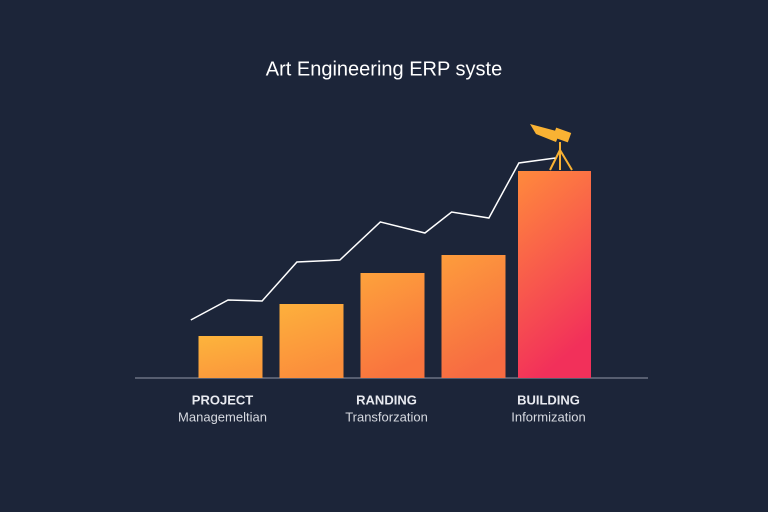 Image resolution: width=768 pixels, height=512 pixels. I want to click on chart-title: Art Engineering ERP syste, so click(384, 69).